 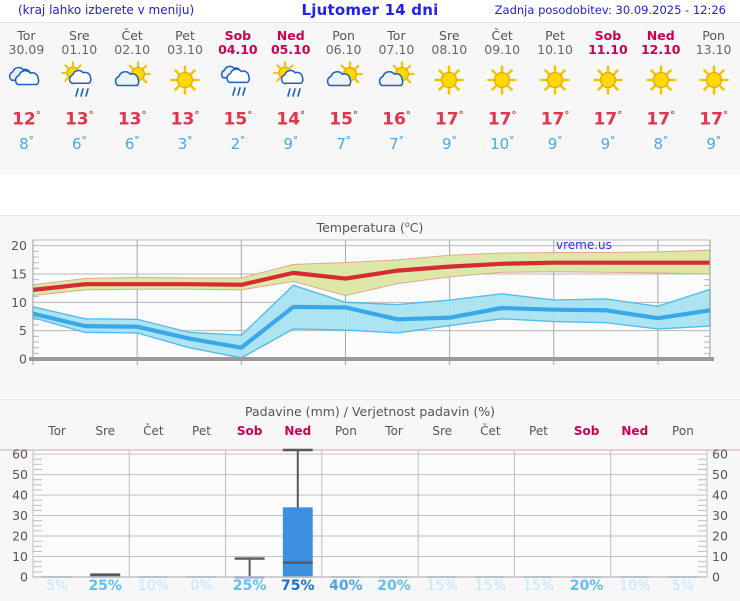 I want to click on sun-cloud-rain-icon, so click(x=290, y=81).